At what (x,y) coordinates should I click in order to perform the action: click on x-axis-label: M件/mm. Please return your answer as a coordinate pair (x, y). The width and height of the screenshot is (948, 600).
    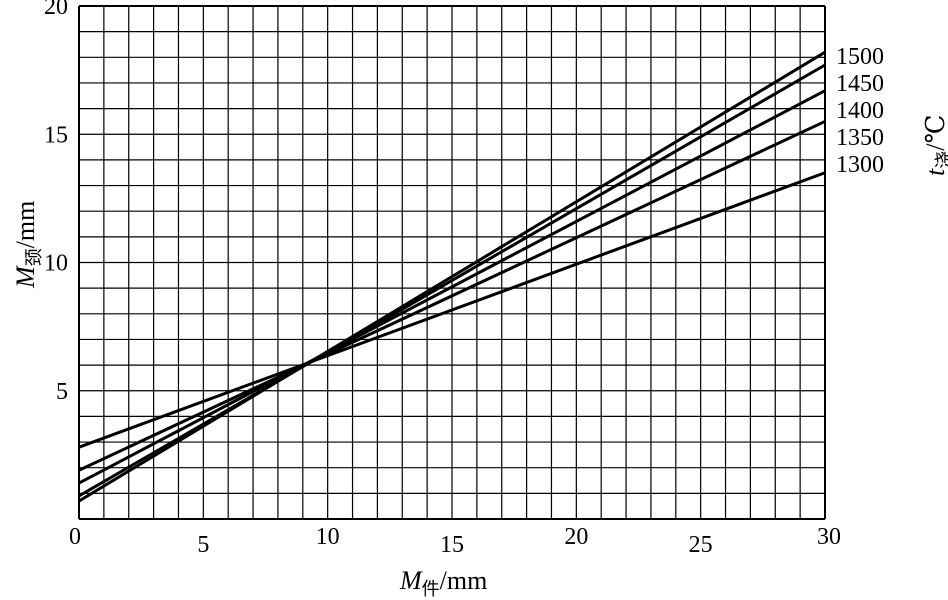
    Looking at the image, I should click on (443, 582).